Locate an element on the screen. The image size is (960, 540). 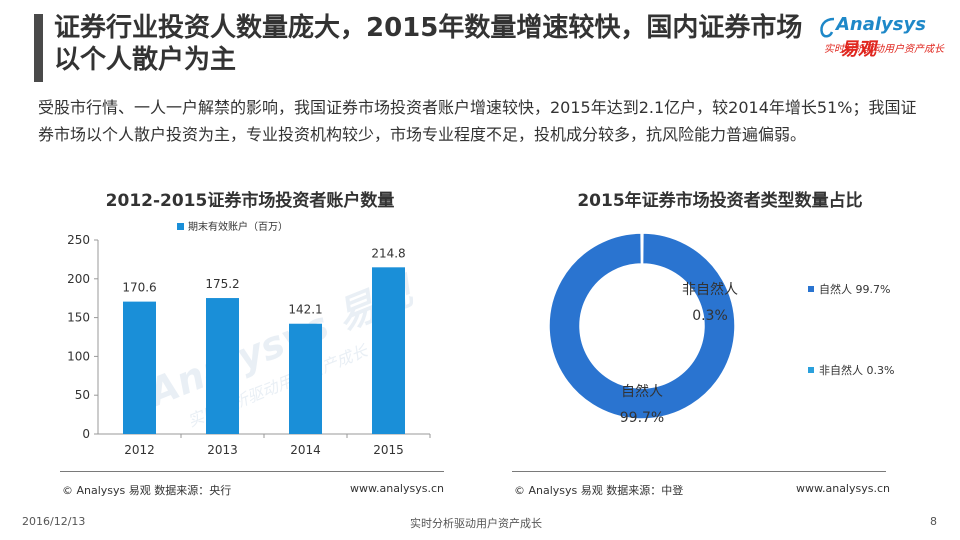
slice-label-value: 99.7% is located at coordinates (642, 418).